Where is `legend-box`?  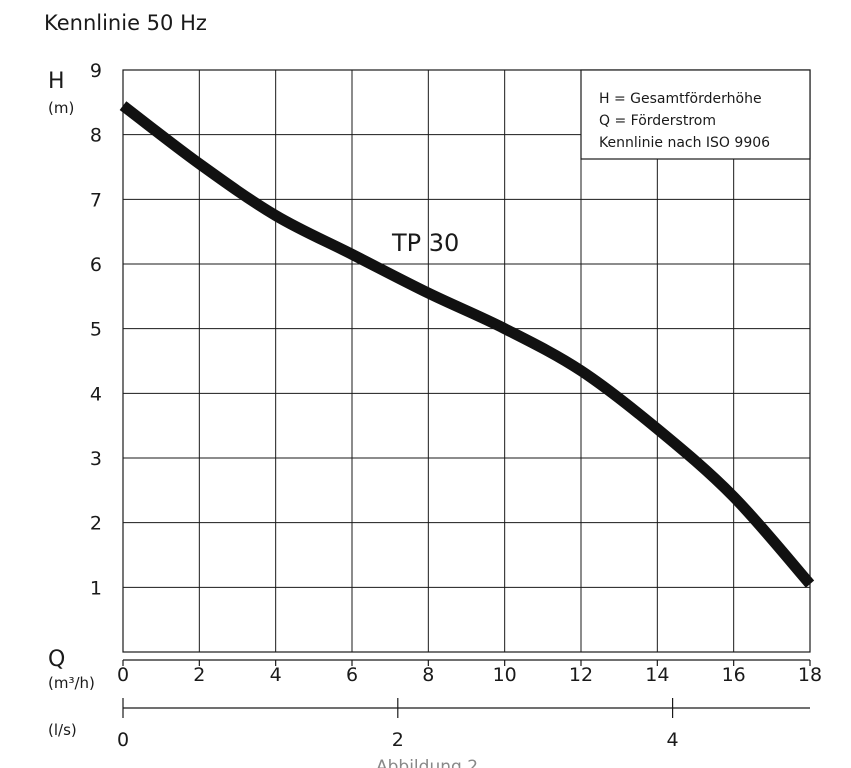 legend-box is located at coordinates (695, 114).